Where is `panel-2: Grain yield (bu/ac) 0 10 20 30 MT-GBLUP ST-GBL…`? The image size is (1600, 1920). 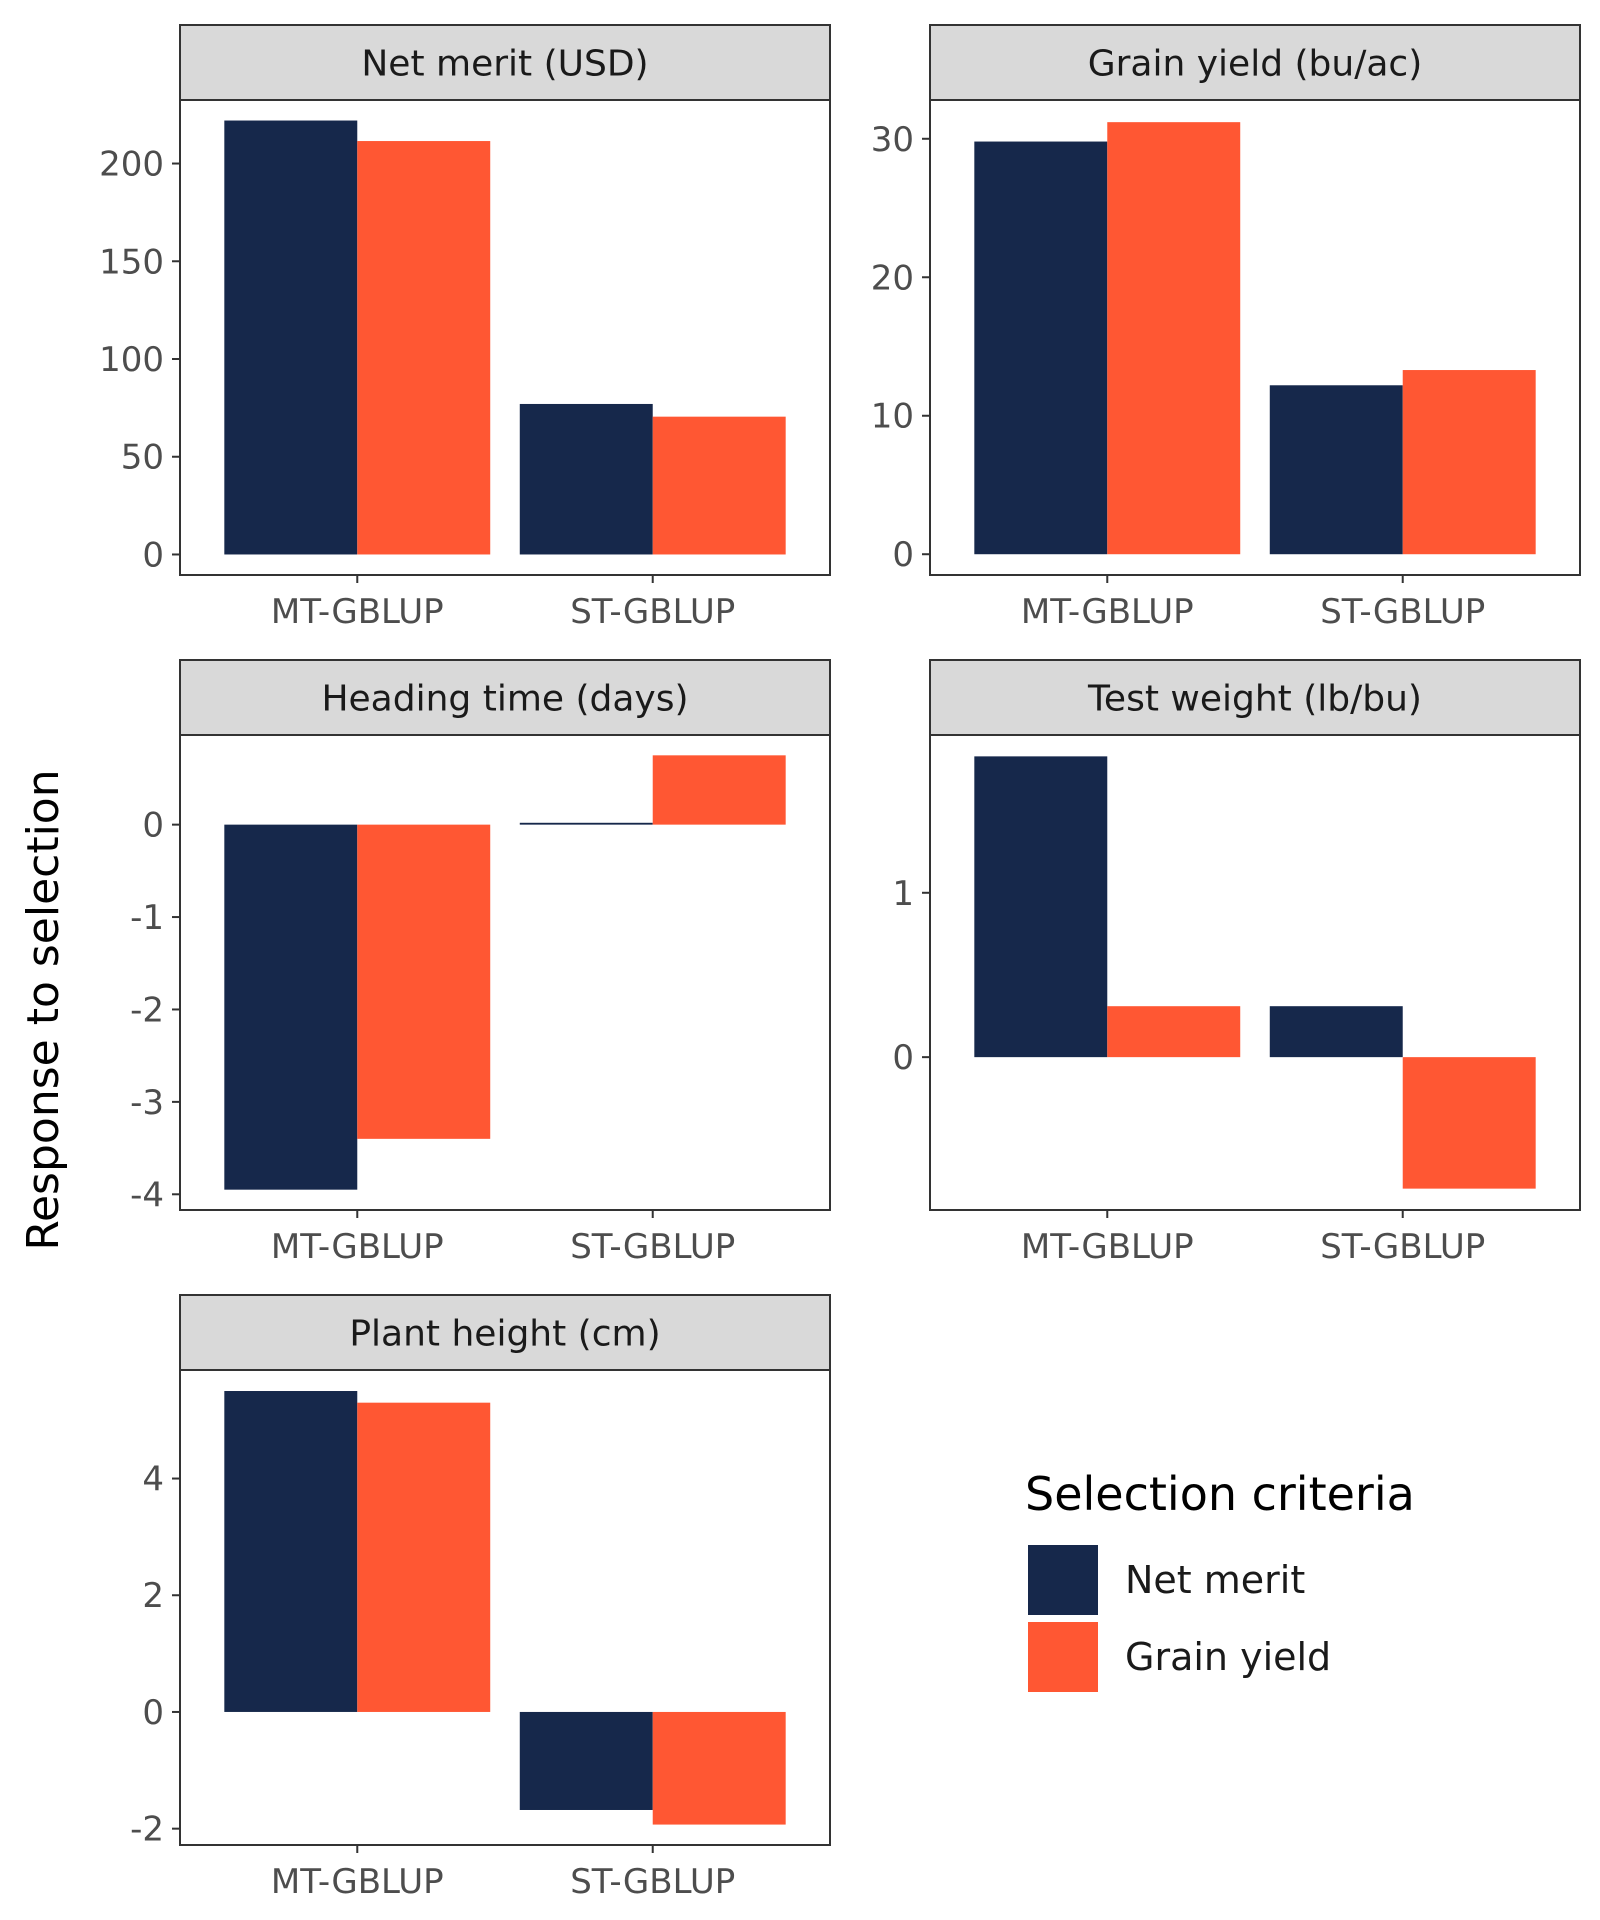
panel-2: Grain yield (bu/ac) 0 10 20 30 MT-GBLUP ST-GBL… is located at coordinates (1226, 328).